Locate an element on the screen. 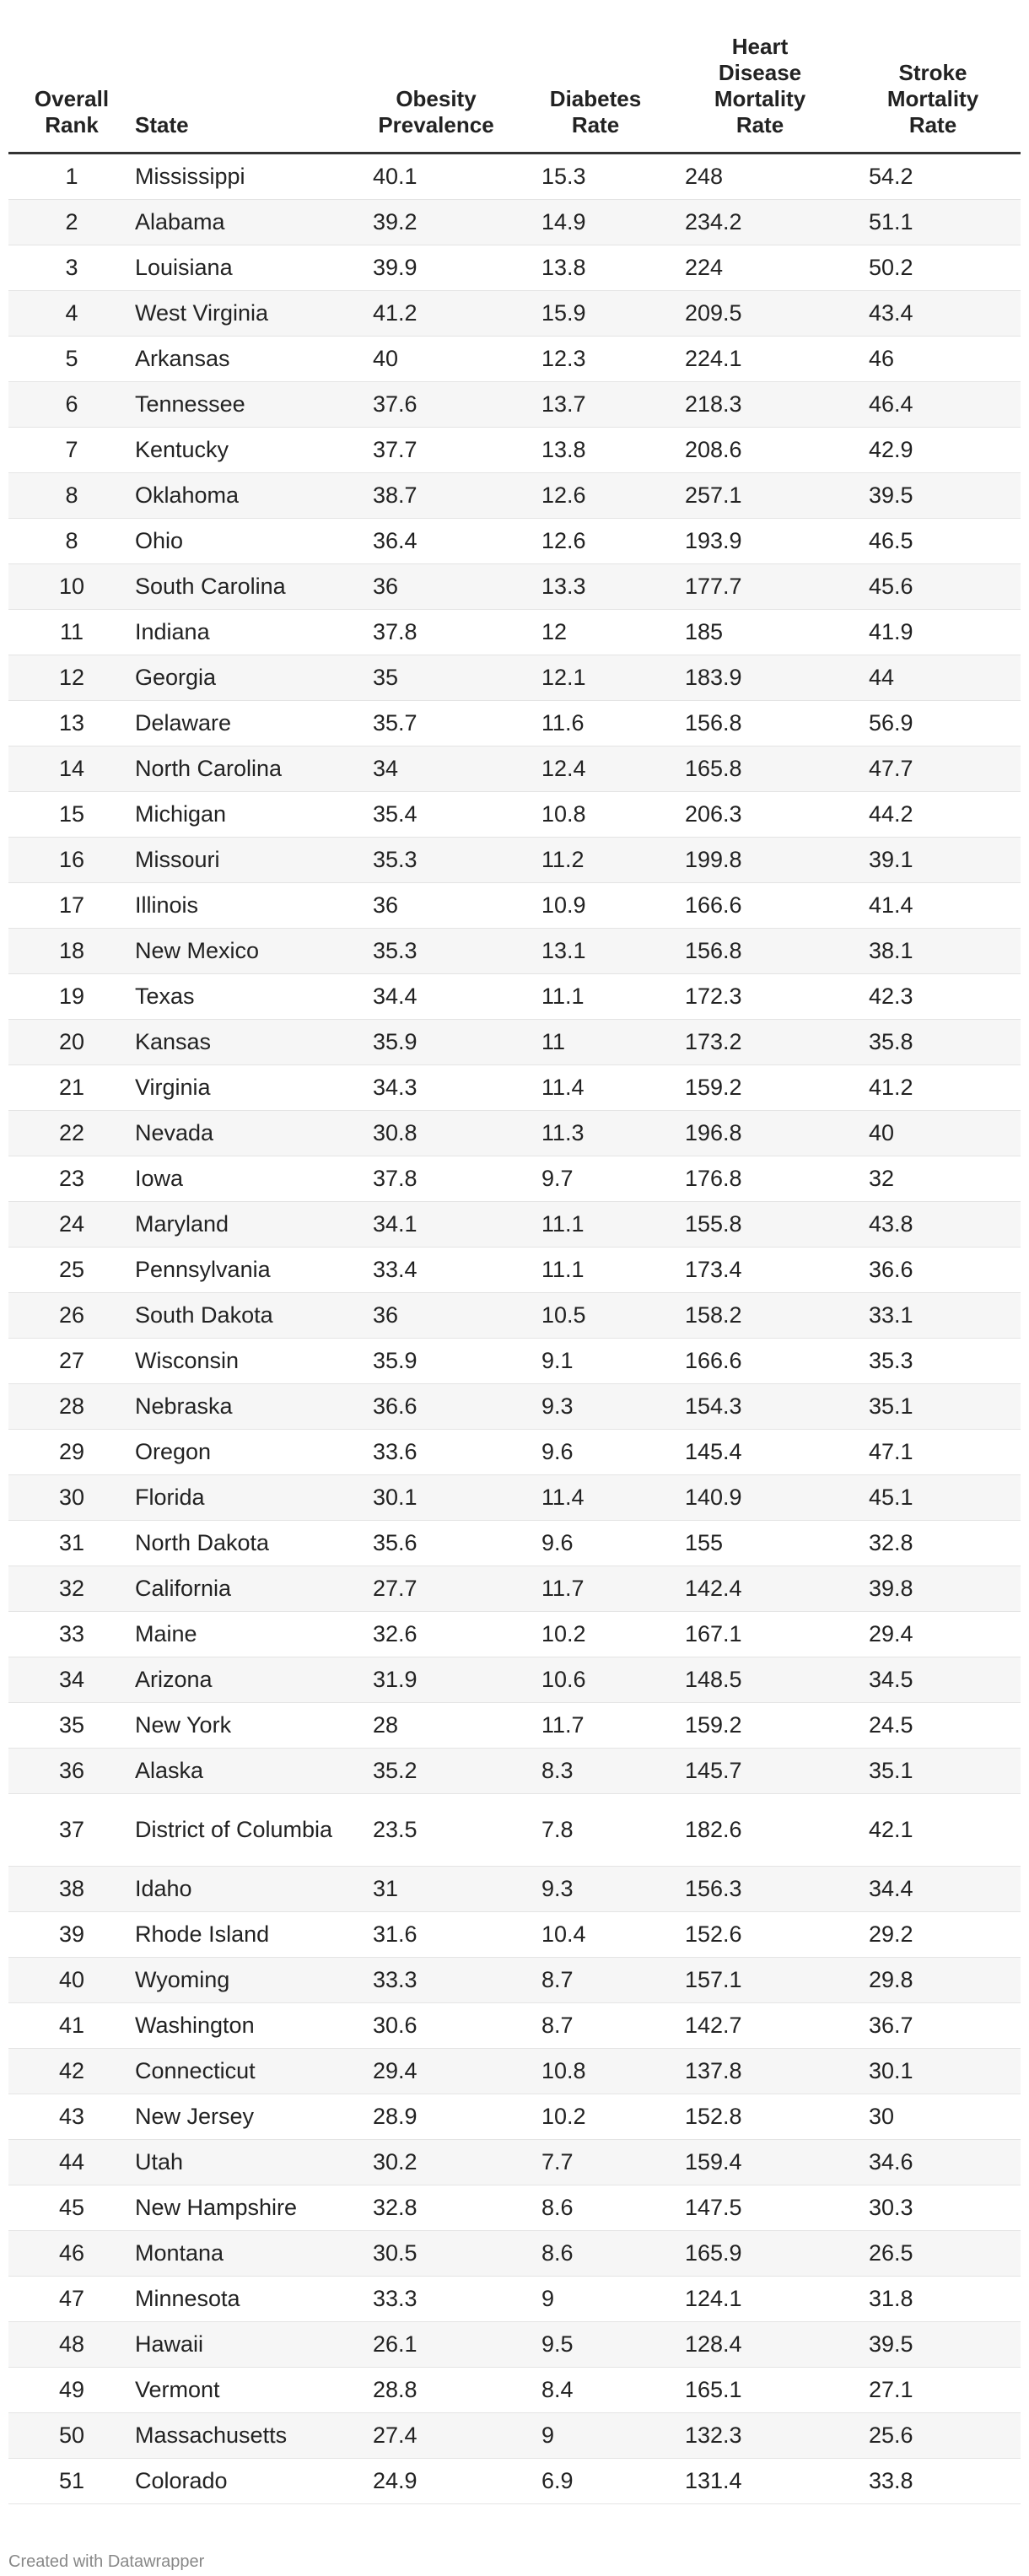  table-row: 24 Maryland 34.1 11.1 155.8 43.8 is located at coordinates (514, 1224).